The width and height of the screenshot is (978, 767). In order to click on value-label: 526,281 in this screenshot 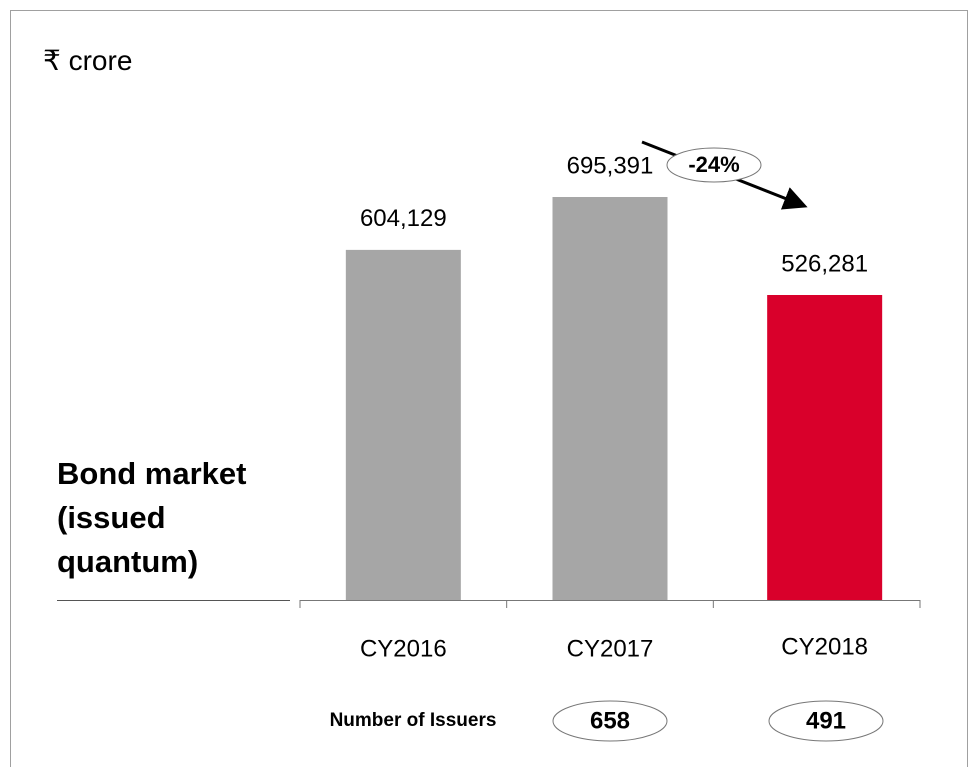, I will do `click(824, 263)`.